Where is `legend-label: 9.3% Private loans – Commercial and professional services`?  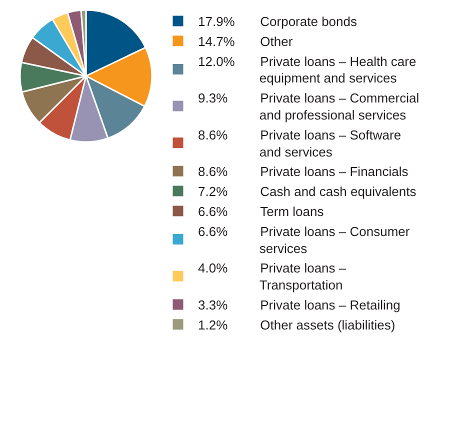
legend-label: 9.3% Private loans – Commercial and professional services is located at coordinates (309, 106).